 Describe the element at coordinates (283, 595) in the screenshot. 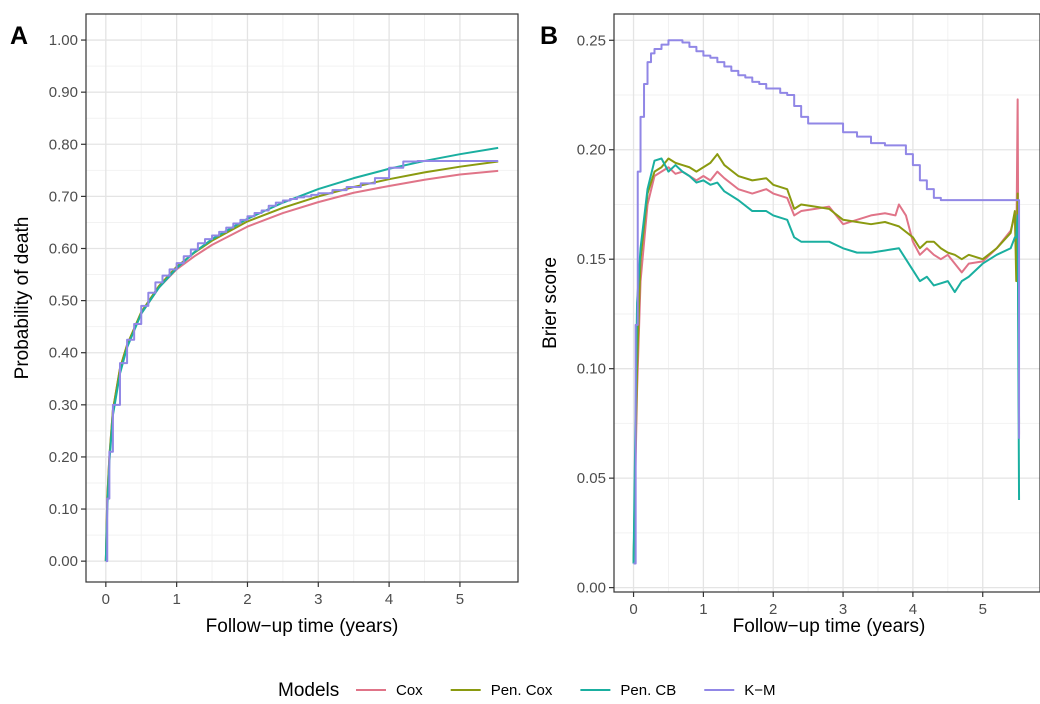

I see `panel-a-x-axis: 0 1 2 3 4 5` at that location.